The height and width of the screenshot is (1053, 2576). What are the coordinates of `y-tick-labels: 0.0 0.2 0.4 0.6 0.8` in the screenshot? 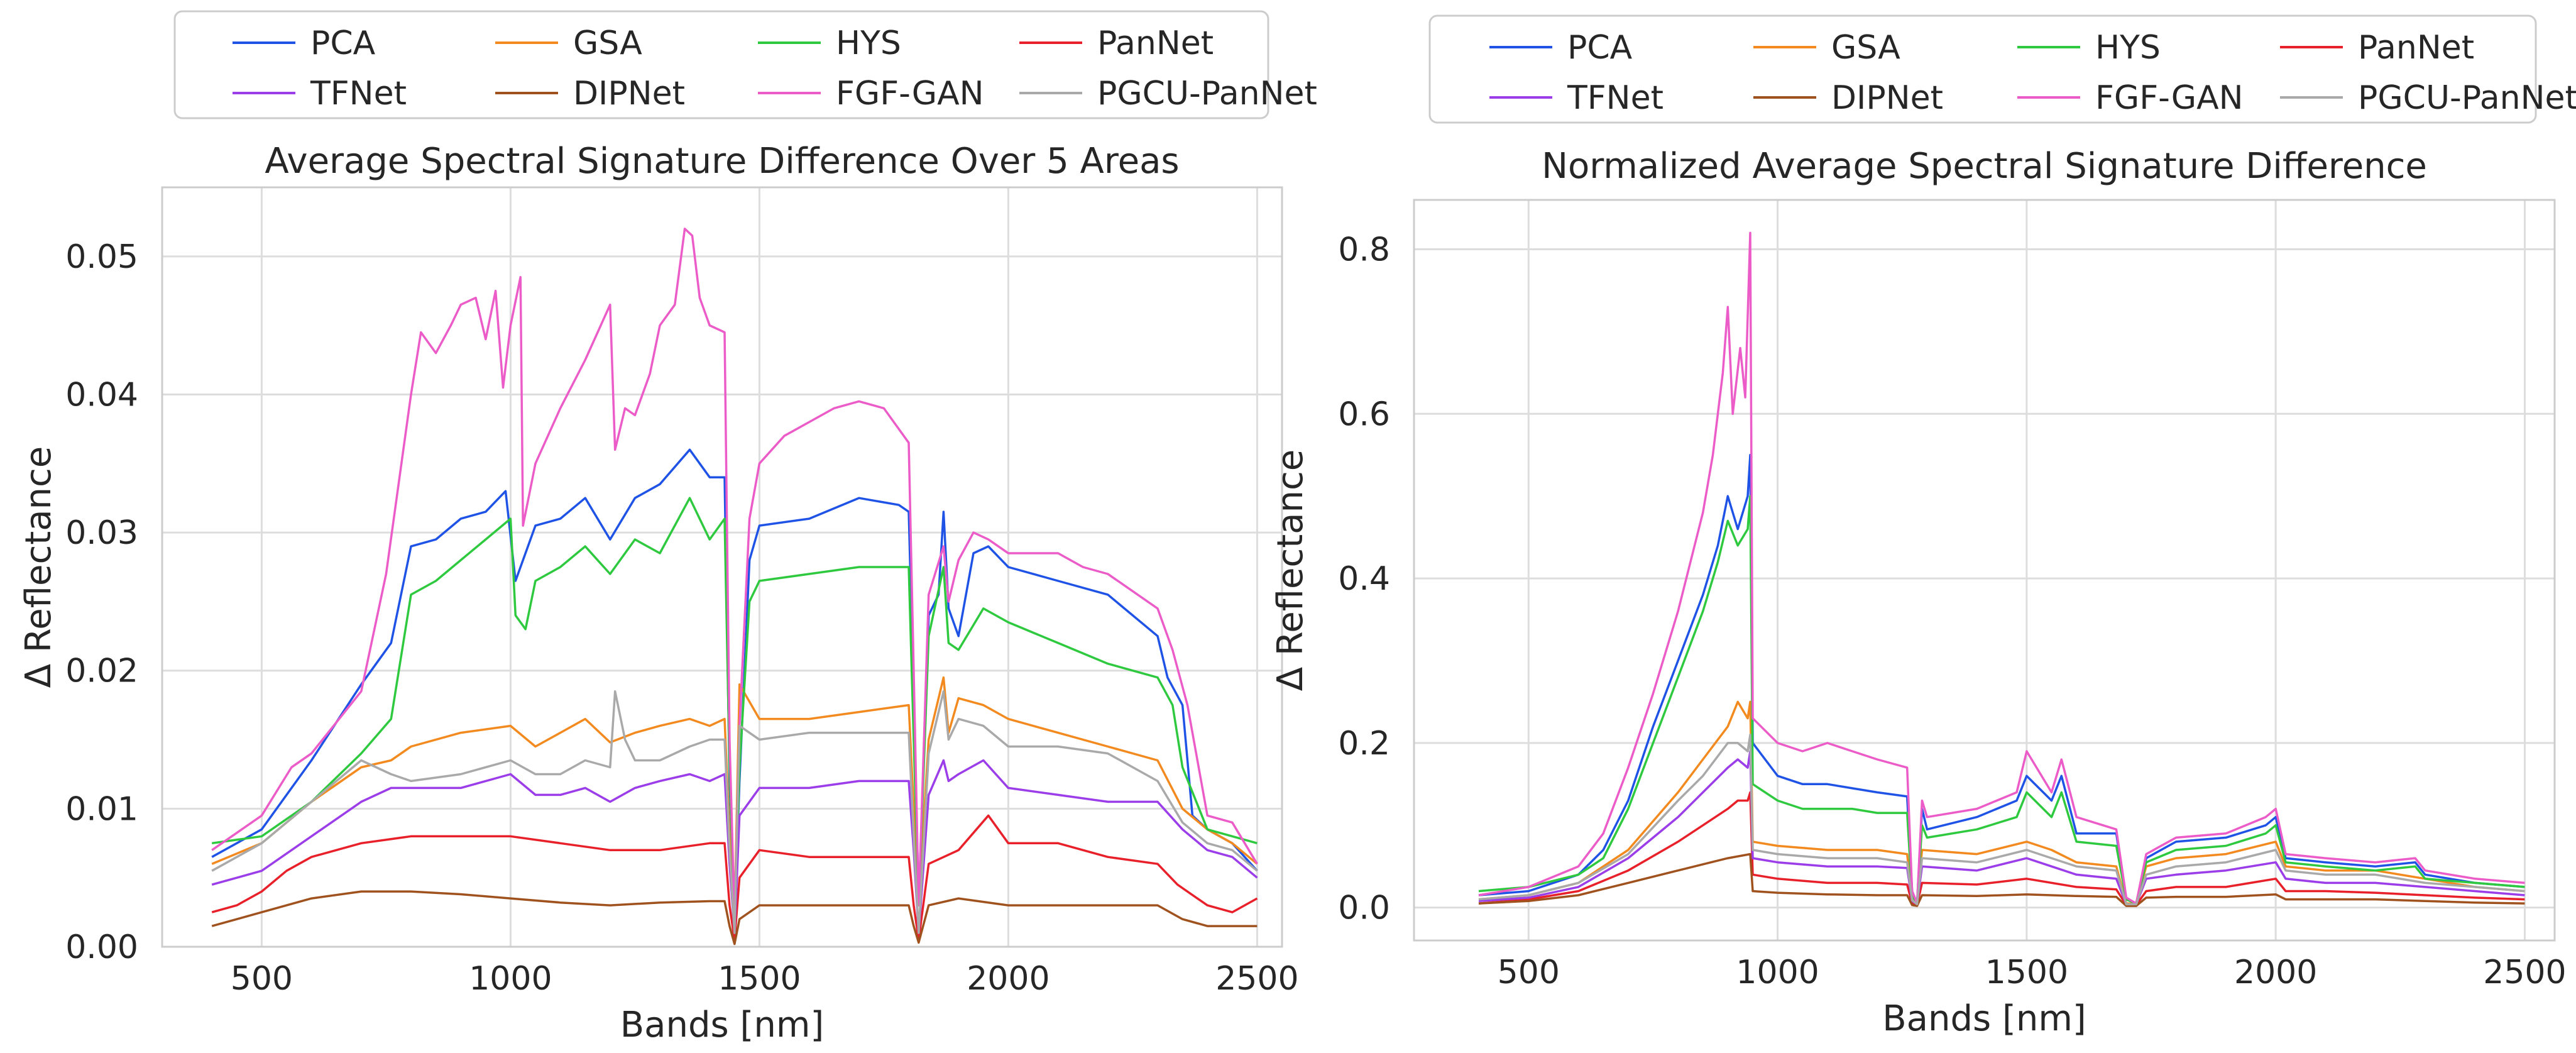 It's located at (1364, 579).